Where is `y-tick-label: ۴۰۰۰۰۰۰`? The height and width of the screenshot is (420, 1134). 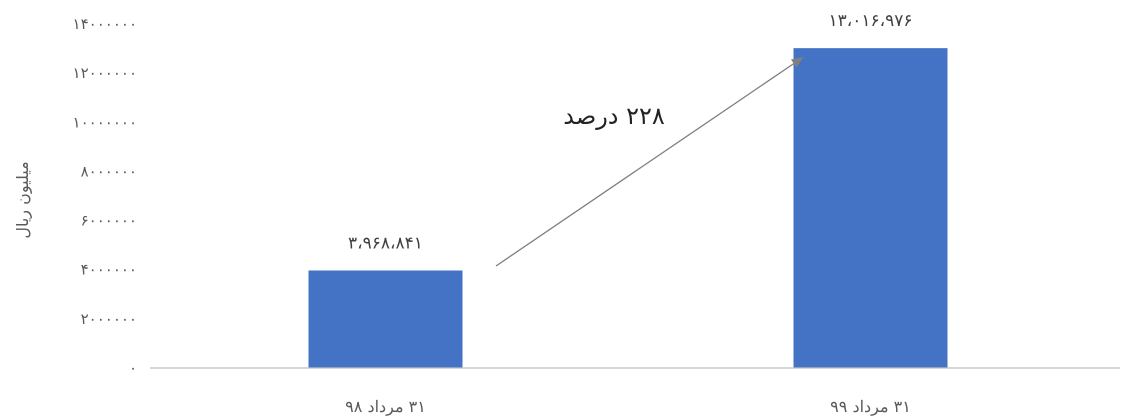
y-tick-label: ۴۰۰۰۰۰۰ is located at coordinates (109, 270).